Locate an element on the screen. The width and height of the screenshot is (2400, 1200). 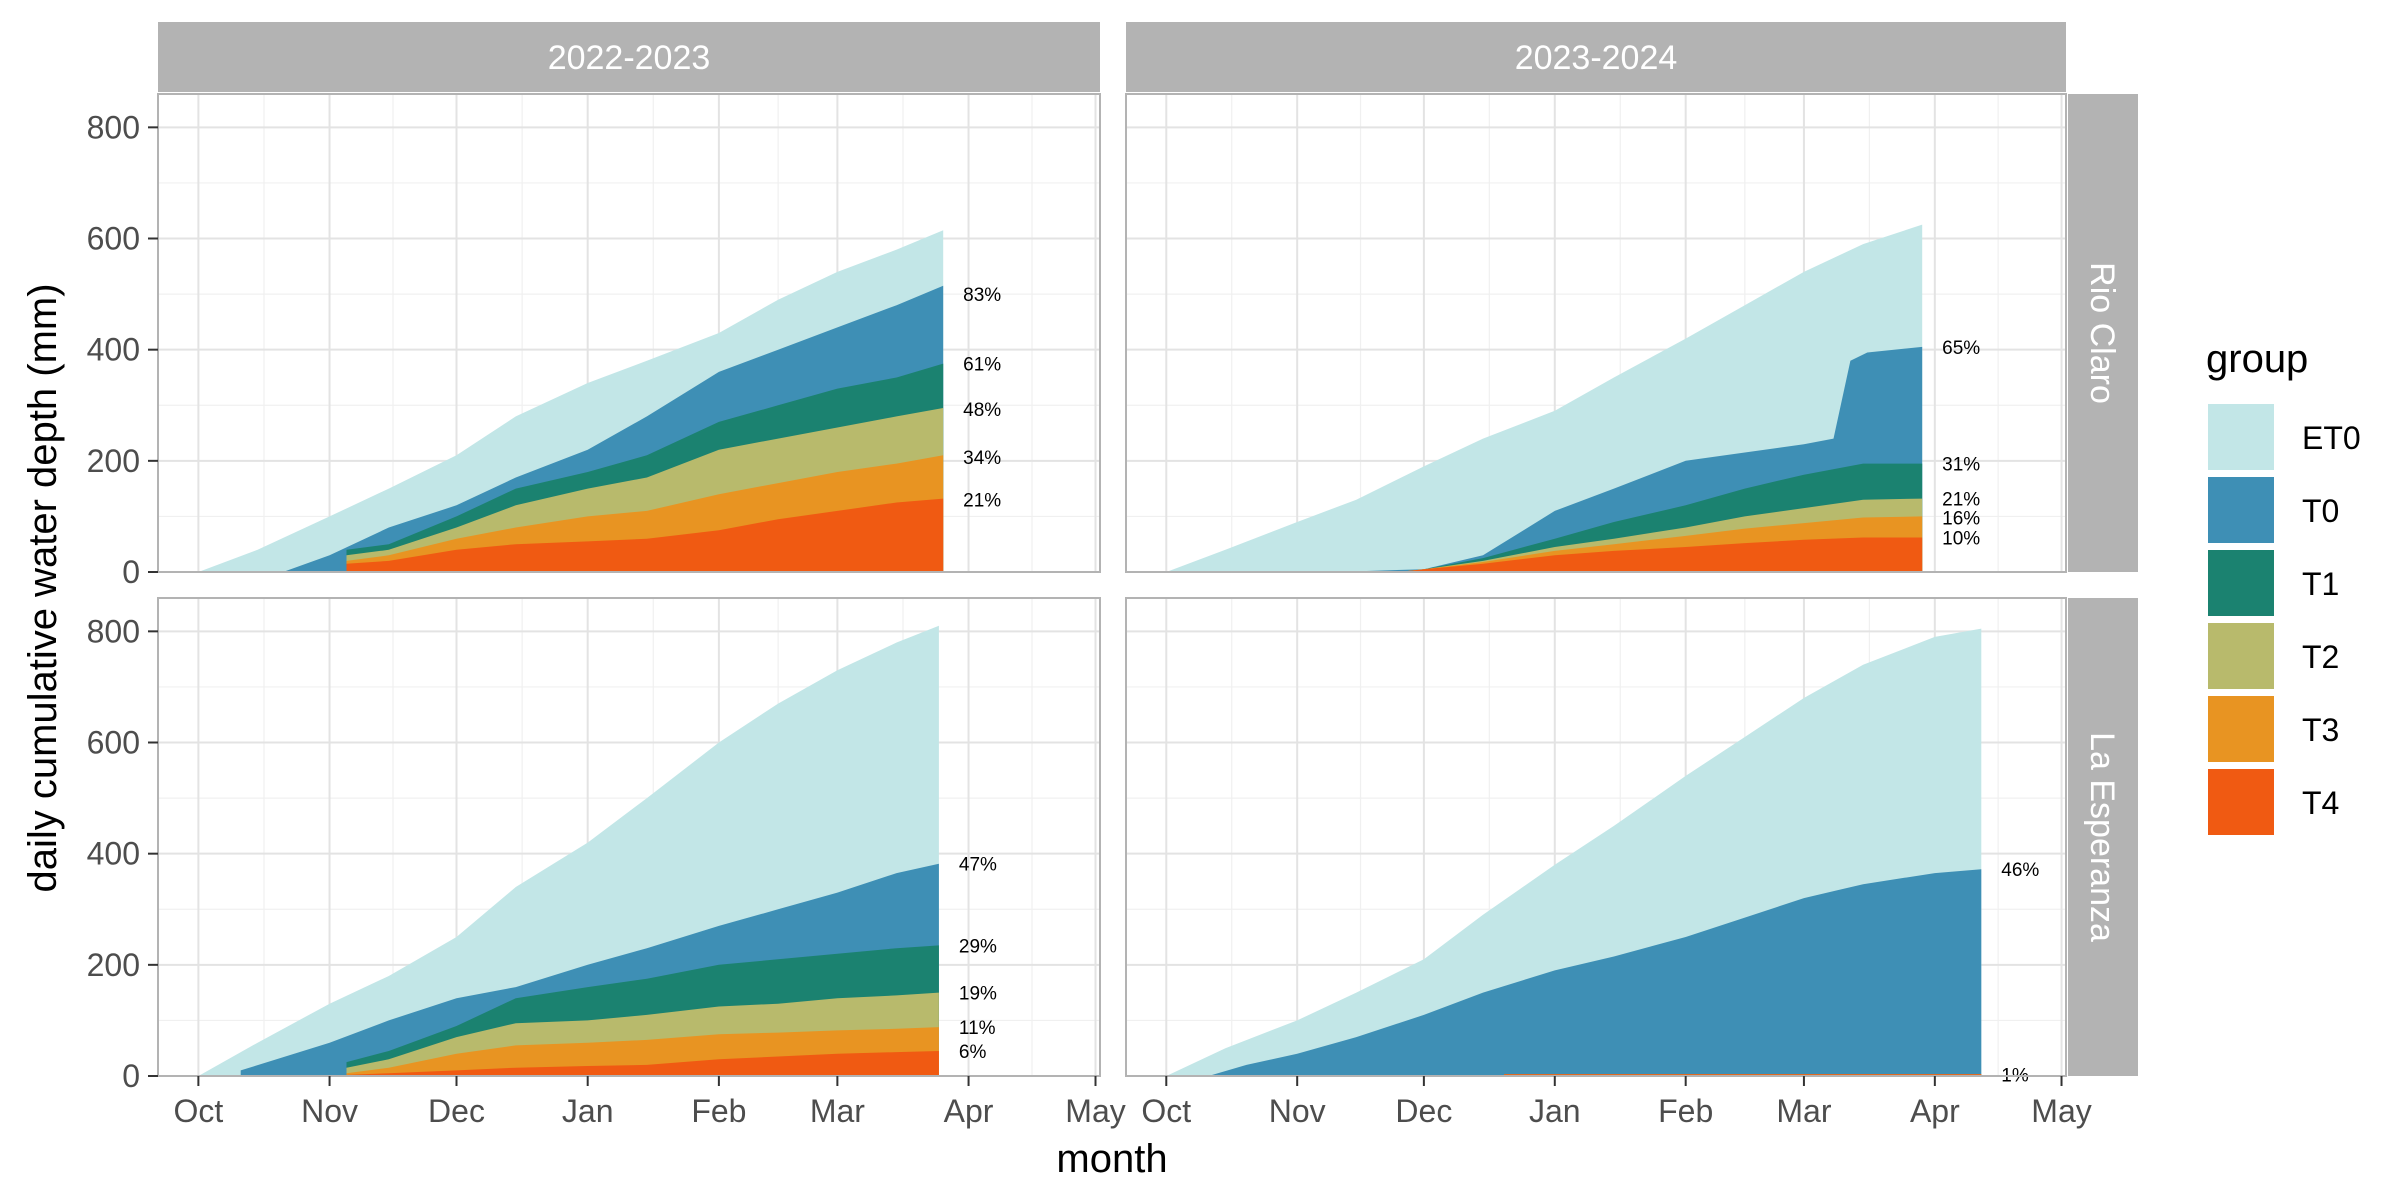
legend-key-t4 is located at coordinates (2241, 802).